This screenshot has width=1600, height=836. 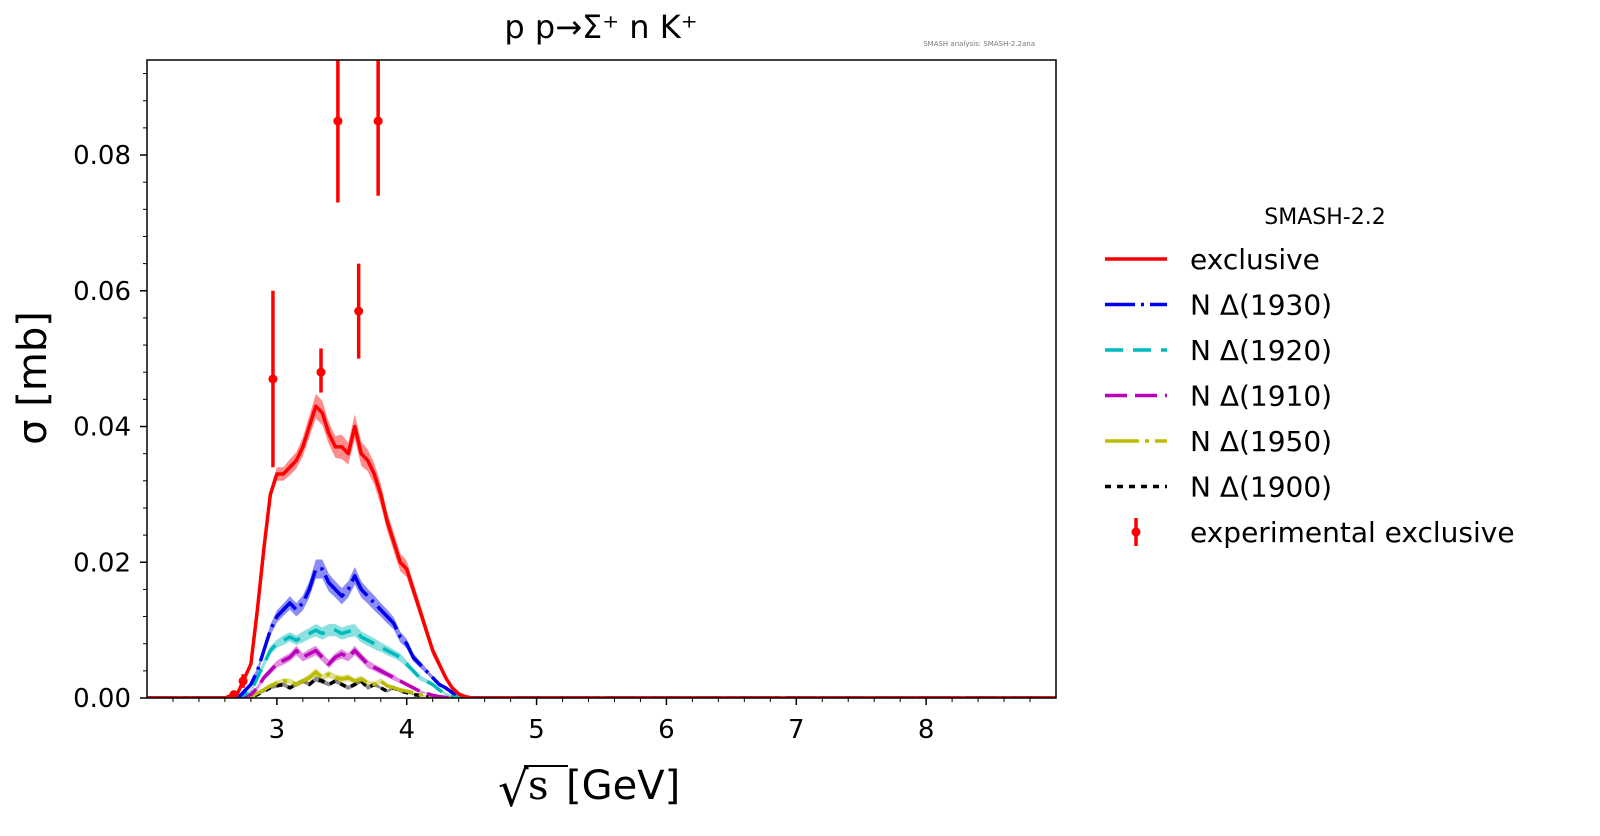 I want to click on band-n-1910, so click(x=601, y=671).